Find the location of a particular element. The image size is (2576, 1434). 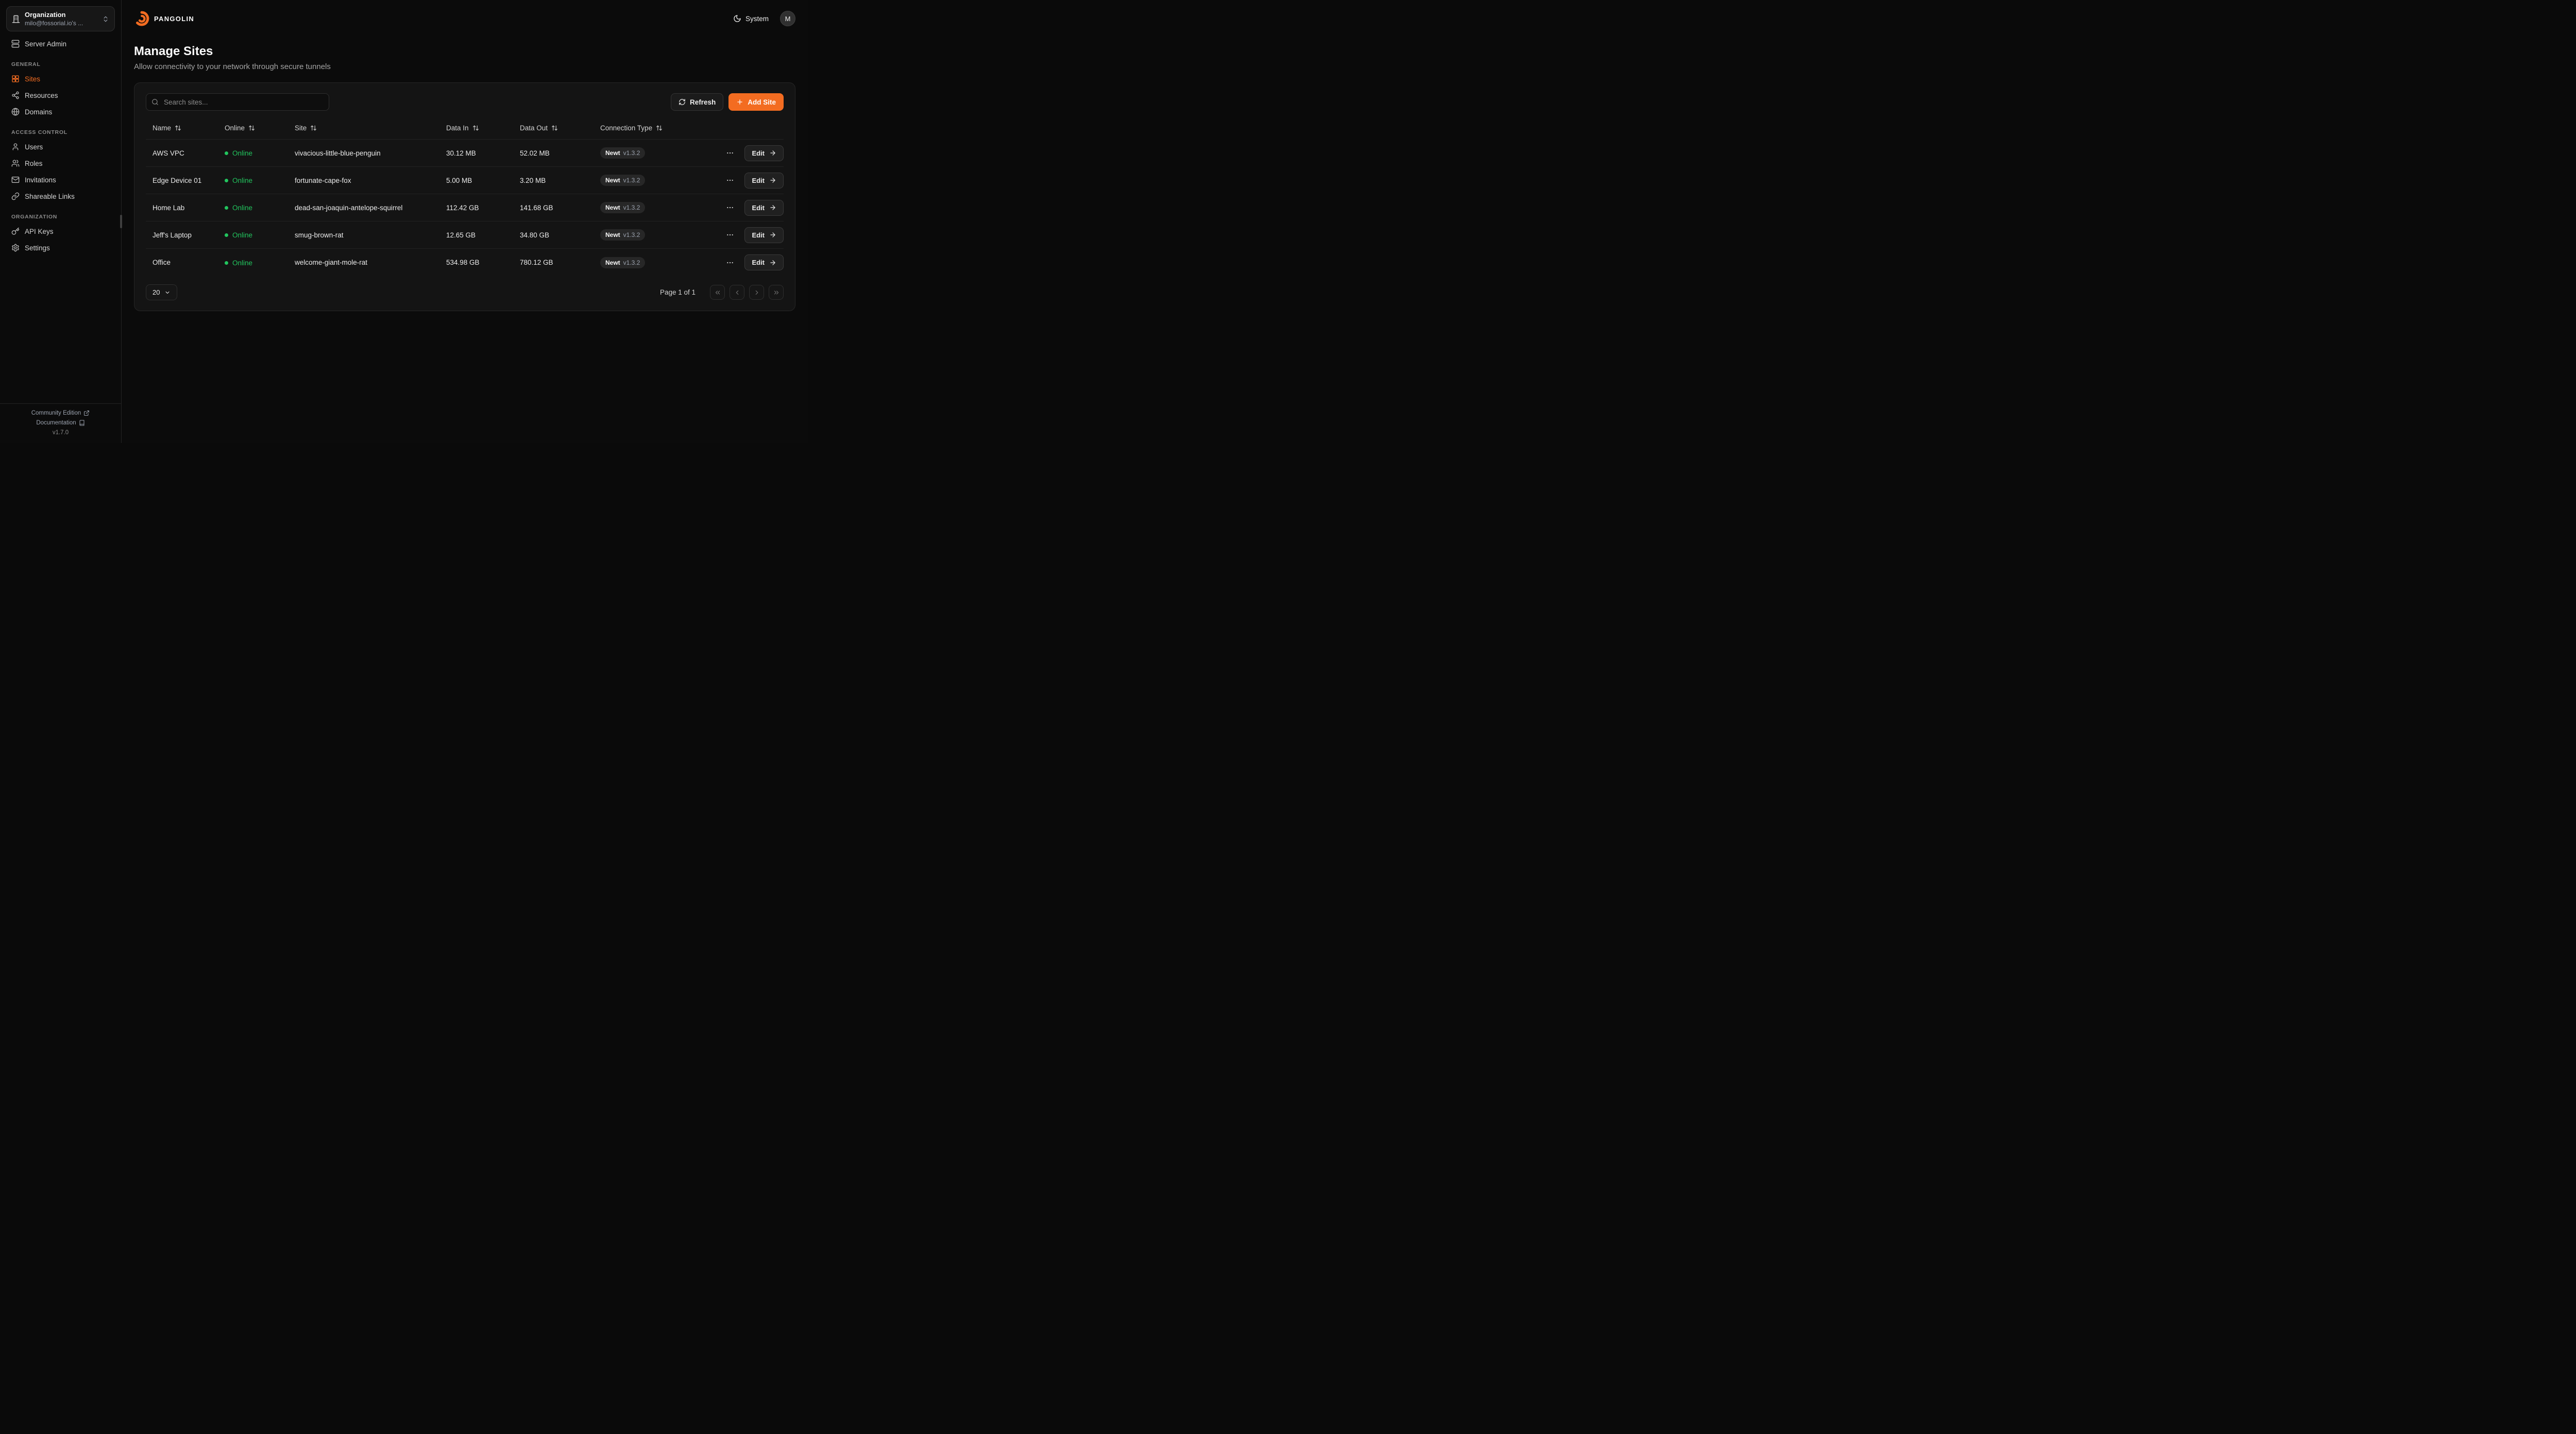

key-icon is located at coordinates (15, 231).